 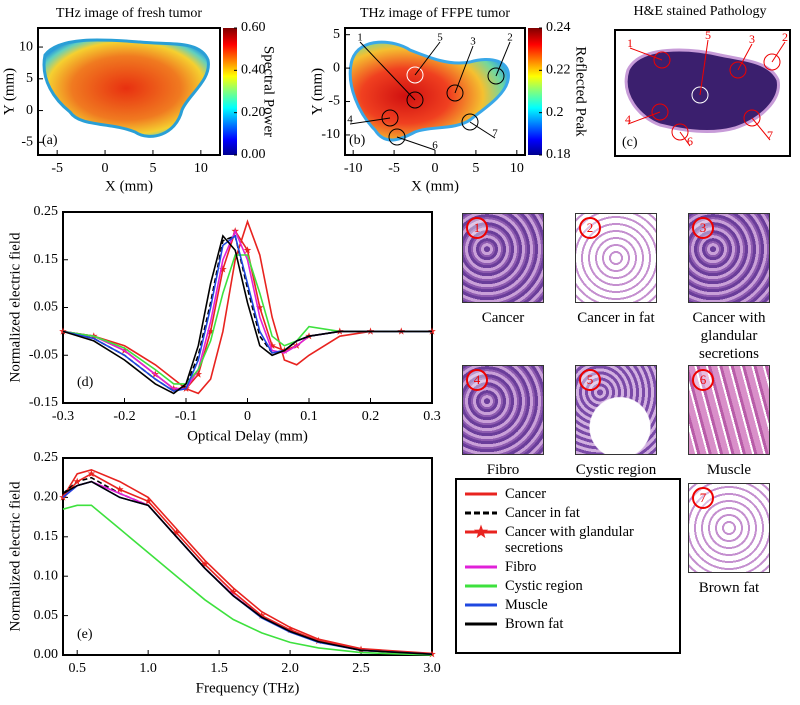 I want to click on y-tick-label: -5, so click(x=27, y=142).